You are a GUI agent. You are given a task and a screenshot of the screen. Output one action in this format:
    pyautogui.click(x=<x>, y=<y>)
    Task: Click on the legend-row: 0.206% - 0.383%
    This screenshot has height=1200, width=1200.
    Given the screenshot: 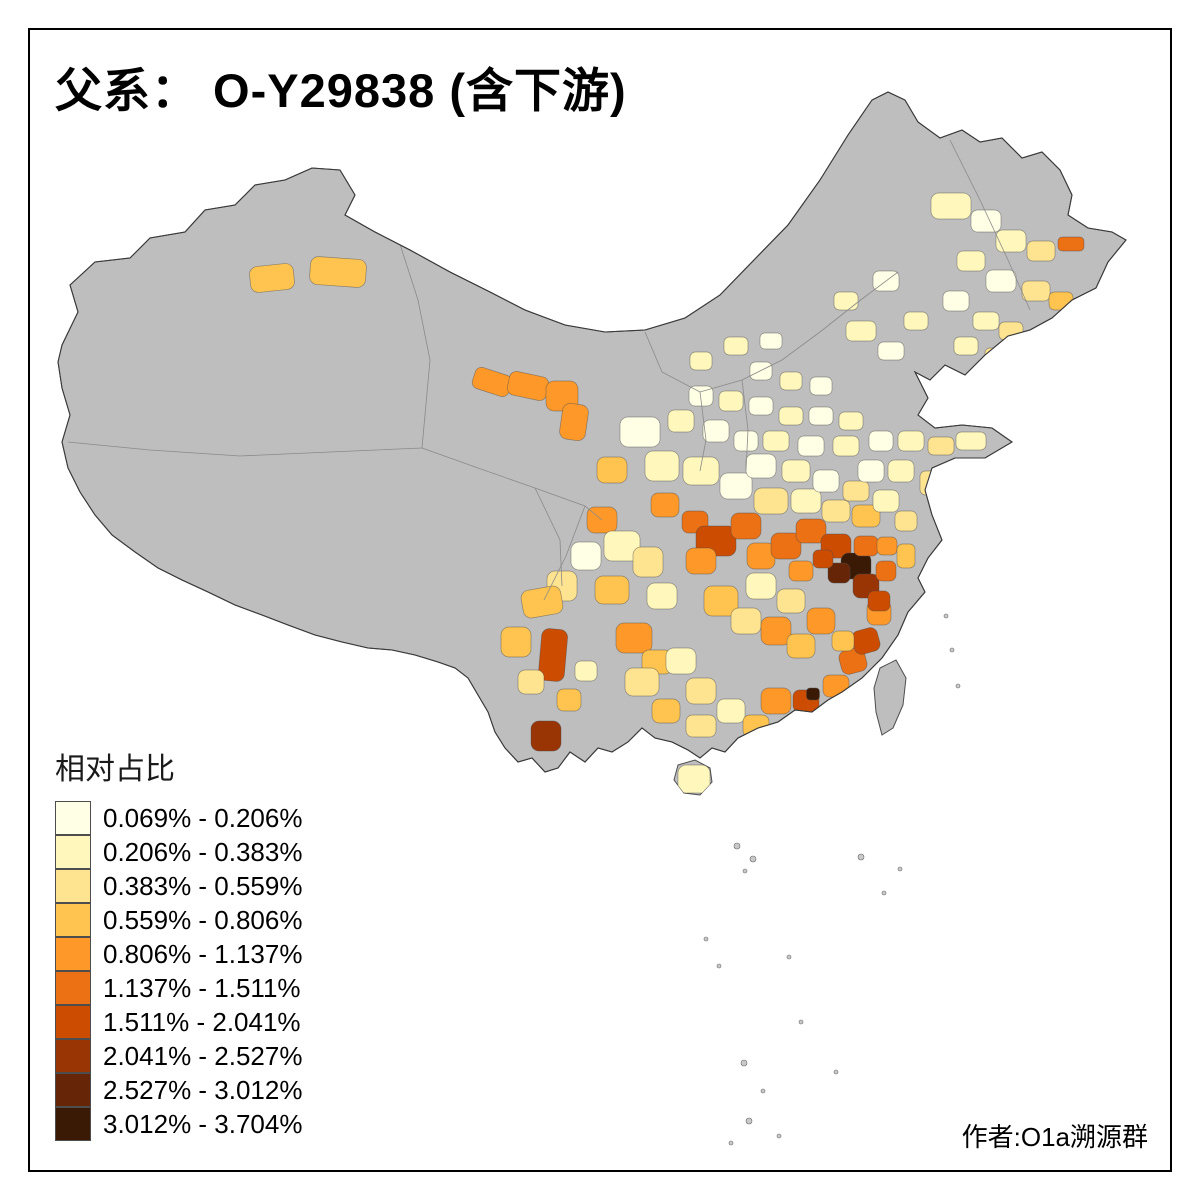 What is the action you would take?
    pyautogui.click(x=178, y=852)
    